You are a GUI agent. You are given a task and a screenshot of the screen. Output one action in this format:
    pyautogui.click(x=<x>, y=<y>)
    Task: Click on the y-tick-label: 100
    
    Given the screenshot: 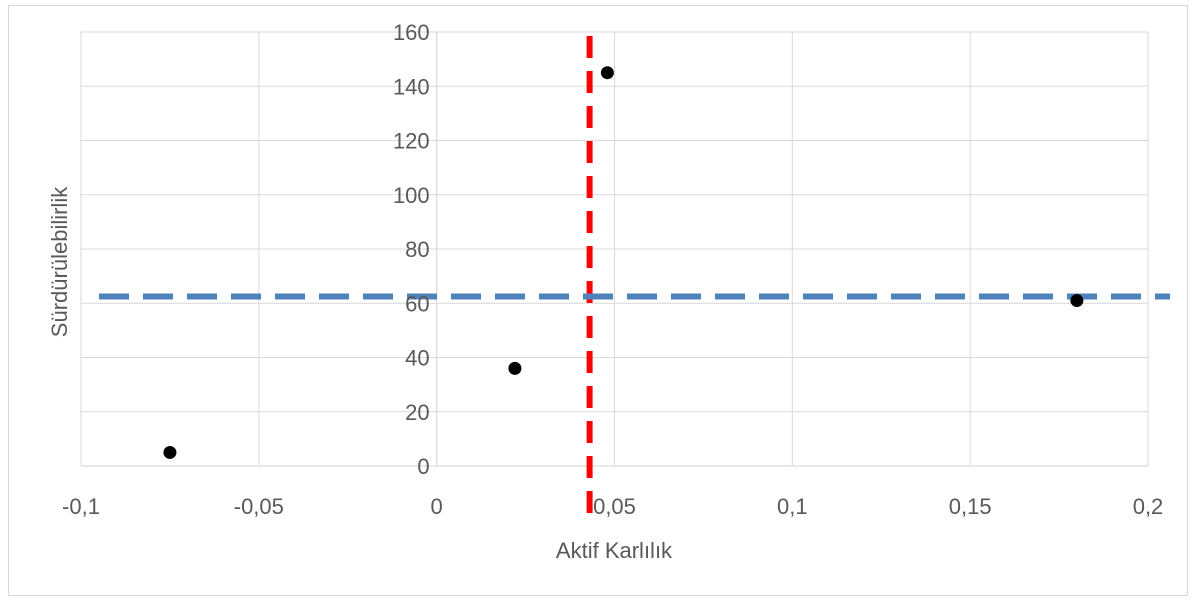 What is the action you would take?
    pyautogui.click(x=411, y=195)
    